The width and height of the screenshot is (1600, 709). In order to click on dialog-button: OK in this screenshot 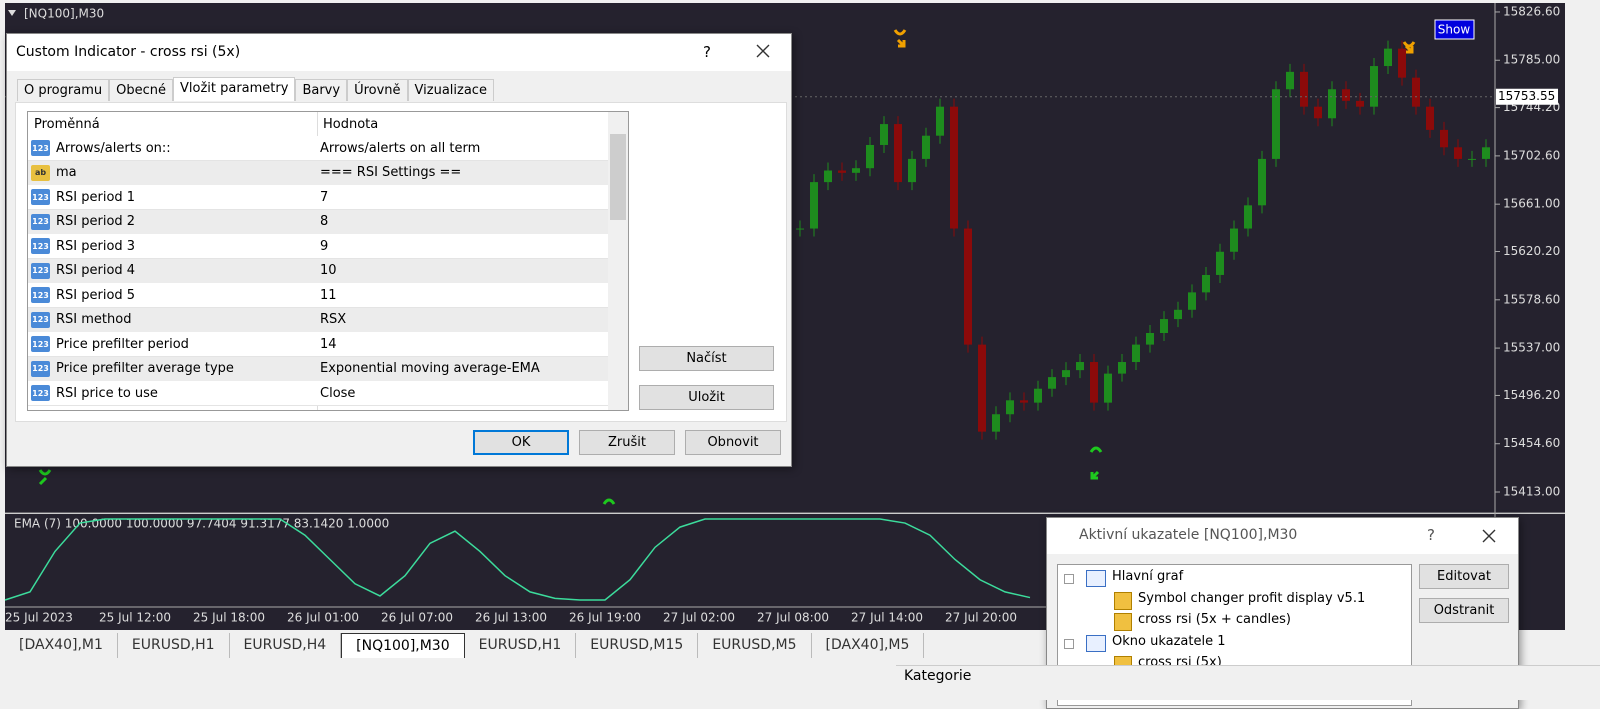, I will do `click(521, 442)`.